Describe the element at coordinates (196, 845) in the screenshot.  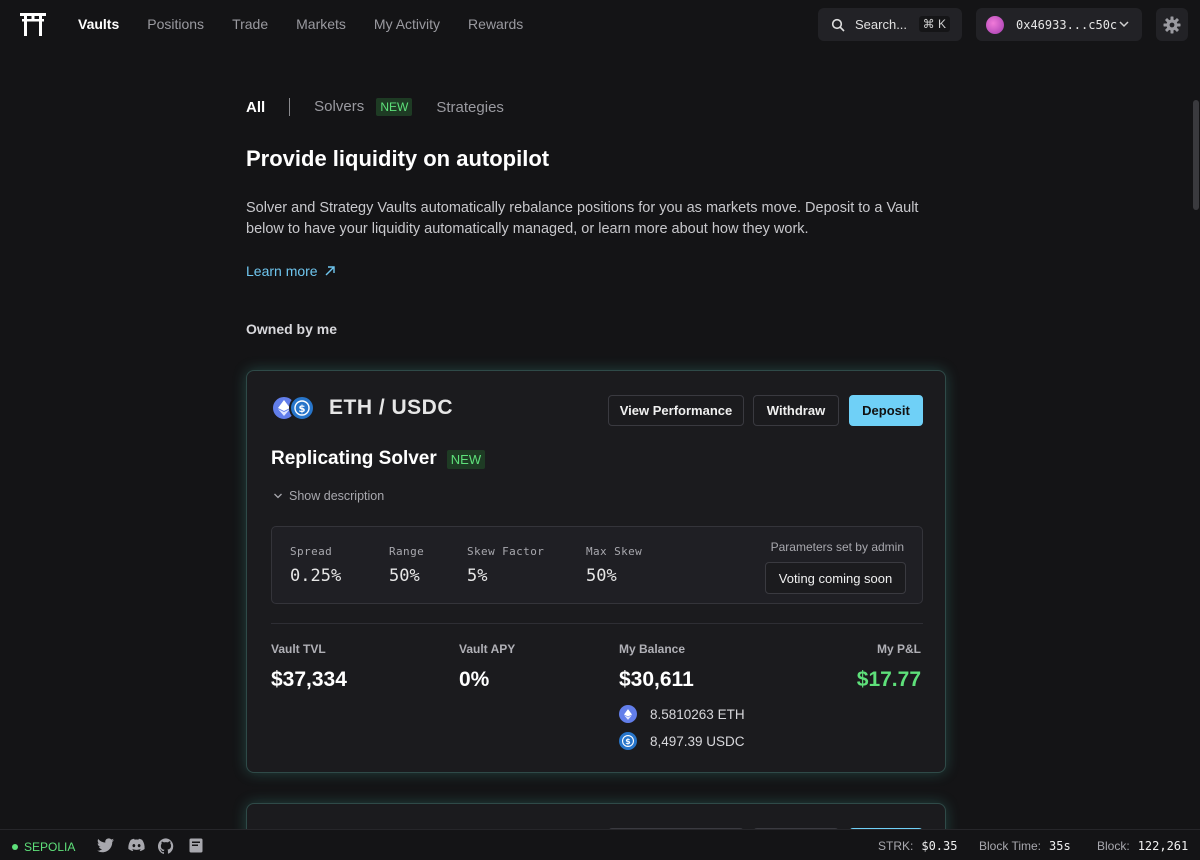
I see `docs-icon` at that location.